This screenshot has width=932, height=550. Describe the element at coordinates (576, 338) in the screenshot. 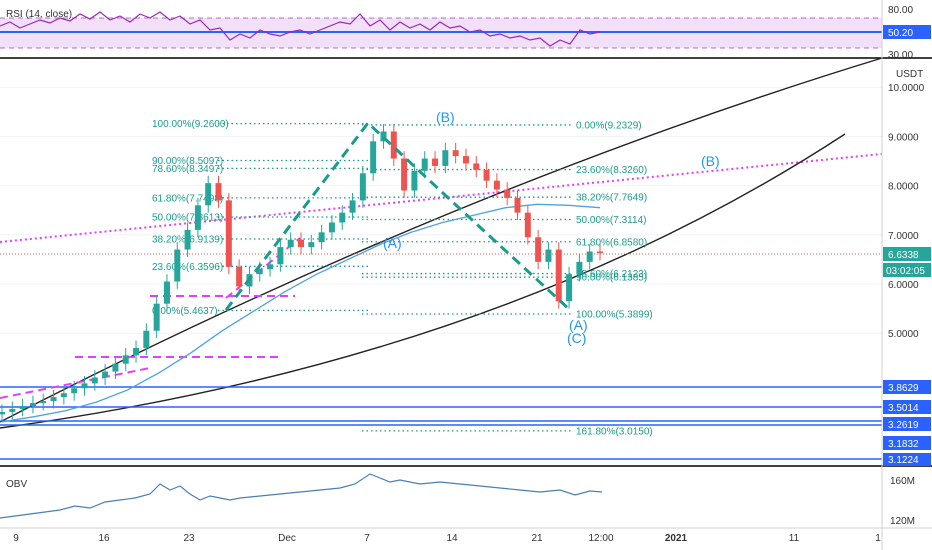

I see `wave-label: (C)` at that location.